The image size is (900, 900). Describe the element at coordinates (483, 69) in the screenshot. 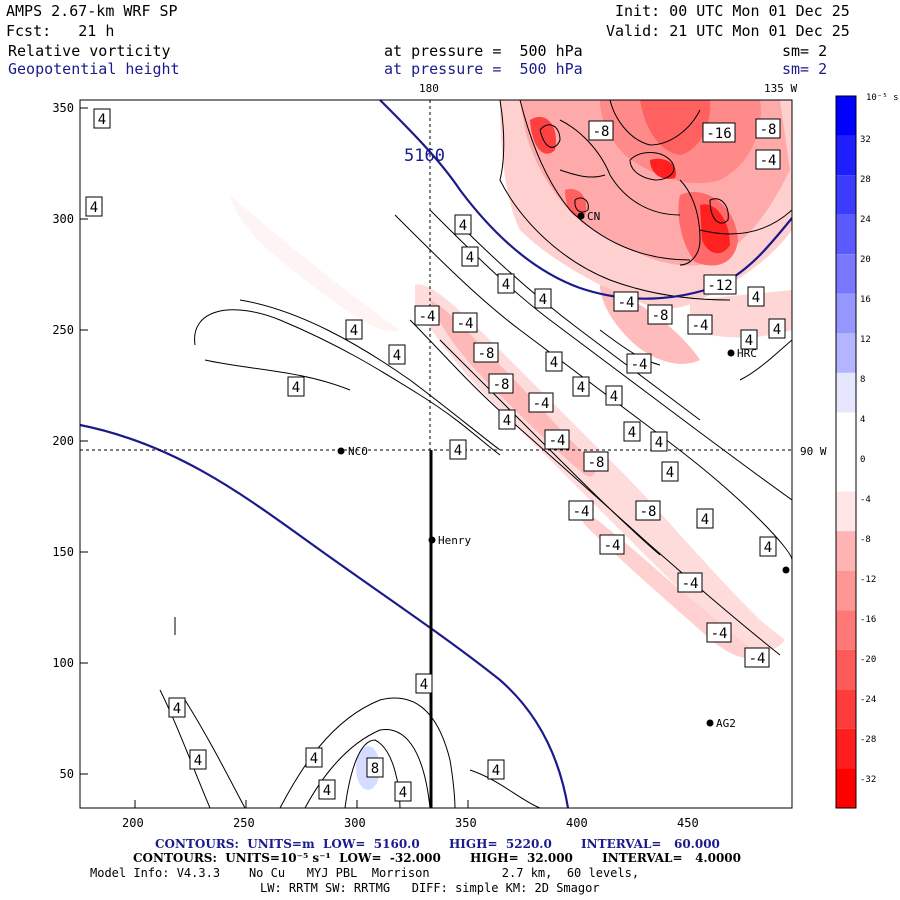

I see `pressure-level-2: at pressure = 500 hPa` at that location.